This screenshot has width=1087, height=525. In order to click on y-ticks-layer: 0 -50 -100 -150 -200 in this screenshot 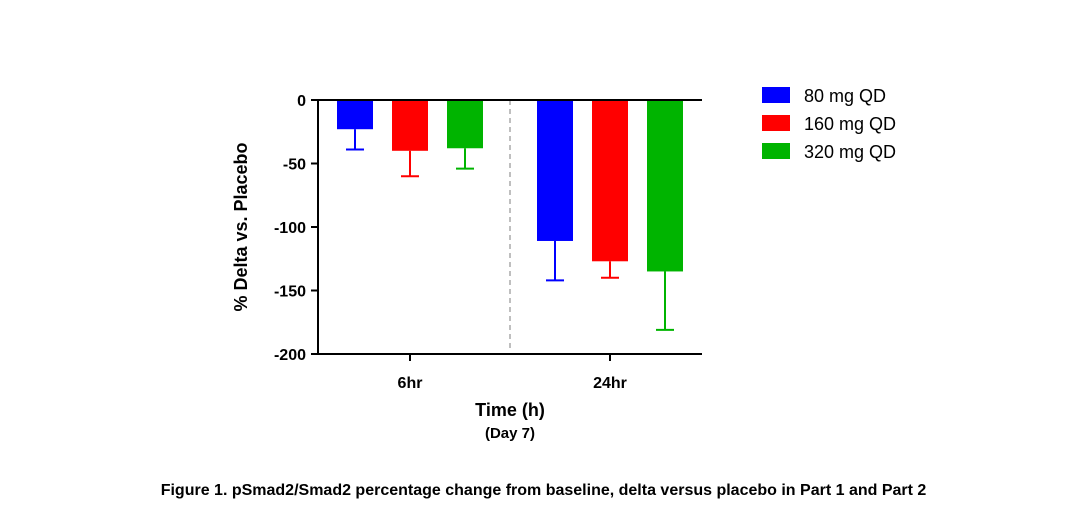, I will do `click(296, 228)`.